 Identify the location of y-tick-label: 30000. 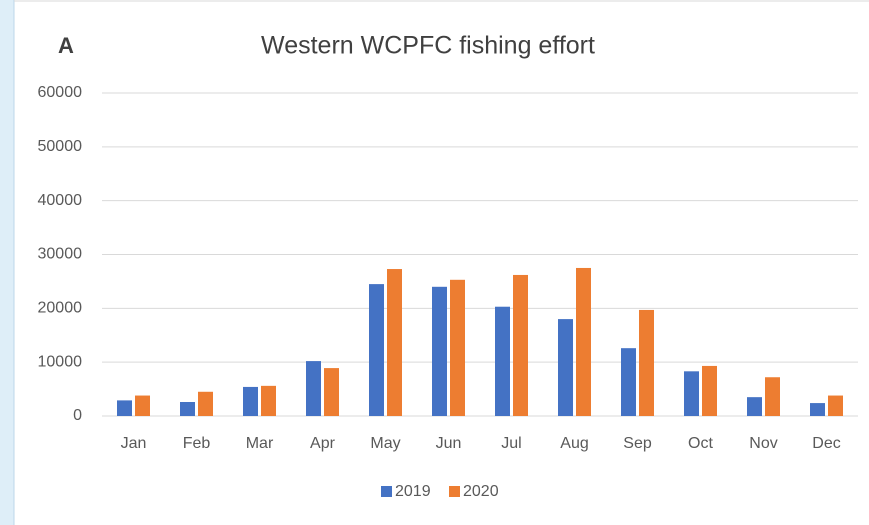
(60, 254).